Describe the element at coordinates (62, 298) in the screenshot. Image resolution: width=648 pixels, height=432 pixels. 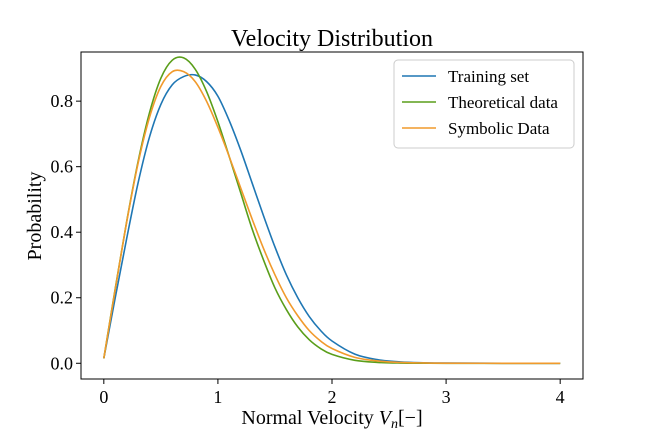
I see `y-tick-label: 0.2` at that location.